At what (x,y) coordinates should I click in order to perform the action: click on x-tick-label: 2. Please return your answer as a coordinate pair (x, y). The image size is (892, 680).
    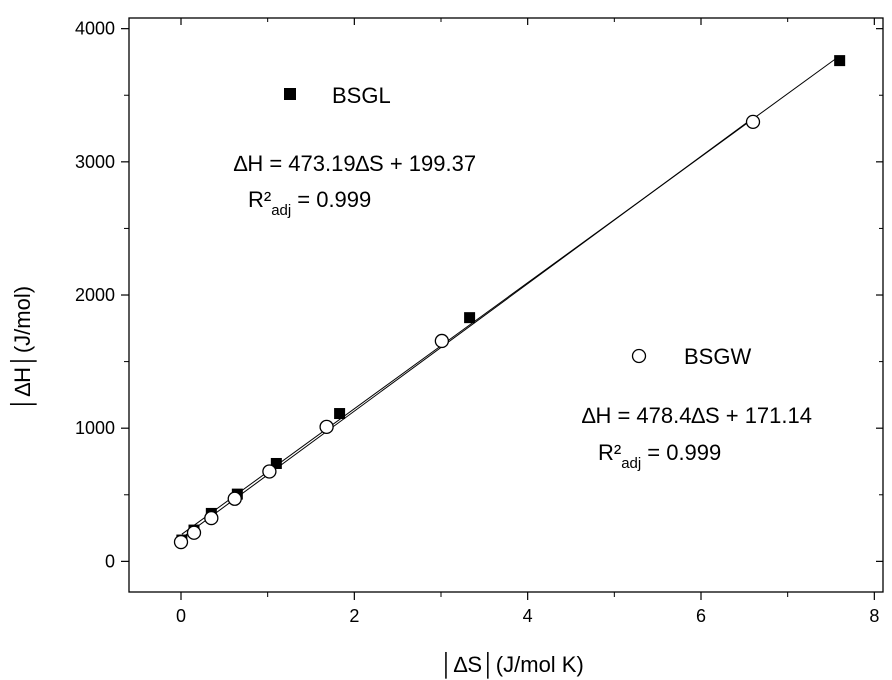
    Looking at the image, I should click on (354, 616).